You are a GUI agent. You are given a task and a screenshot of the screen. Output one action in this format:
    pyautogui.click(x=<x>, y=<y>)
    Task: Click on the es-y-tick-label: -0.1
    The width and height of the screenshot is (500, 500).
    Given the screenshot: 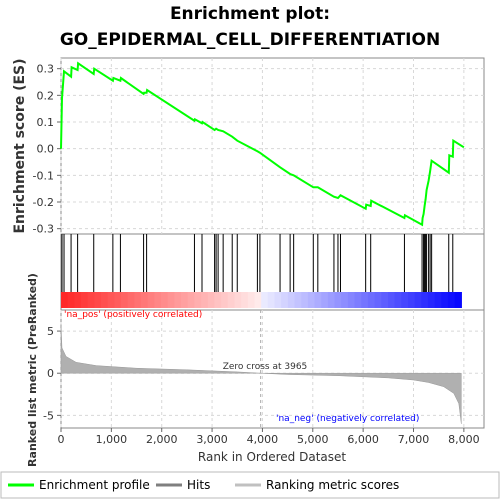 What is the action you would take?
    pyautogui.click(x=43, y=175)
    